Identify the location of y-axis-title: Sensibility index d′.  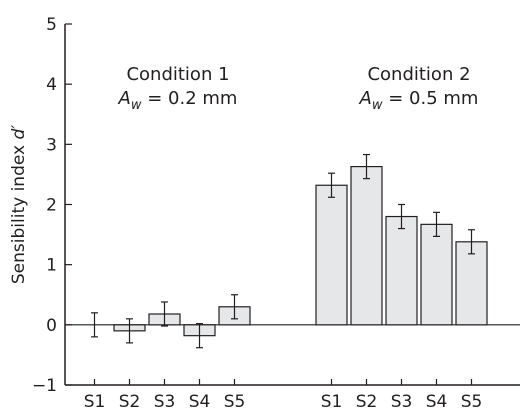
(19, 204).